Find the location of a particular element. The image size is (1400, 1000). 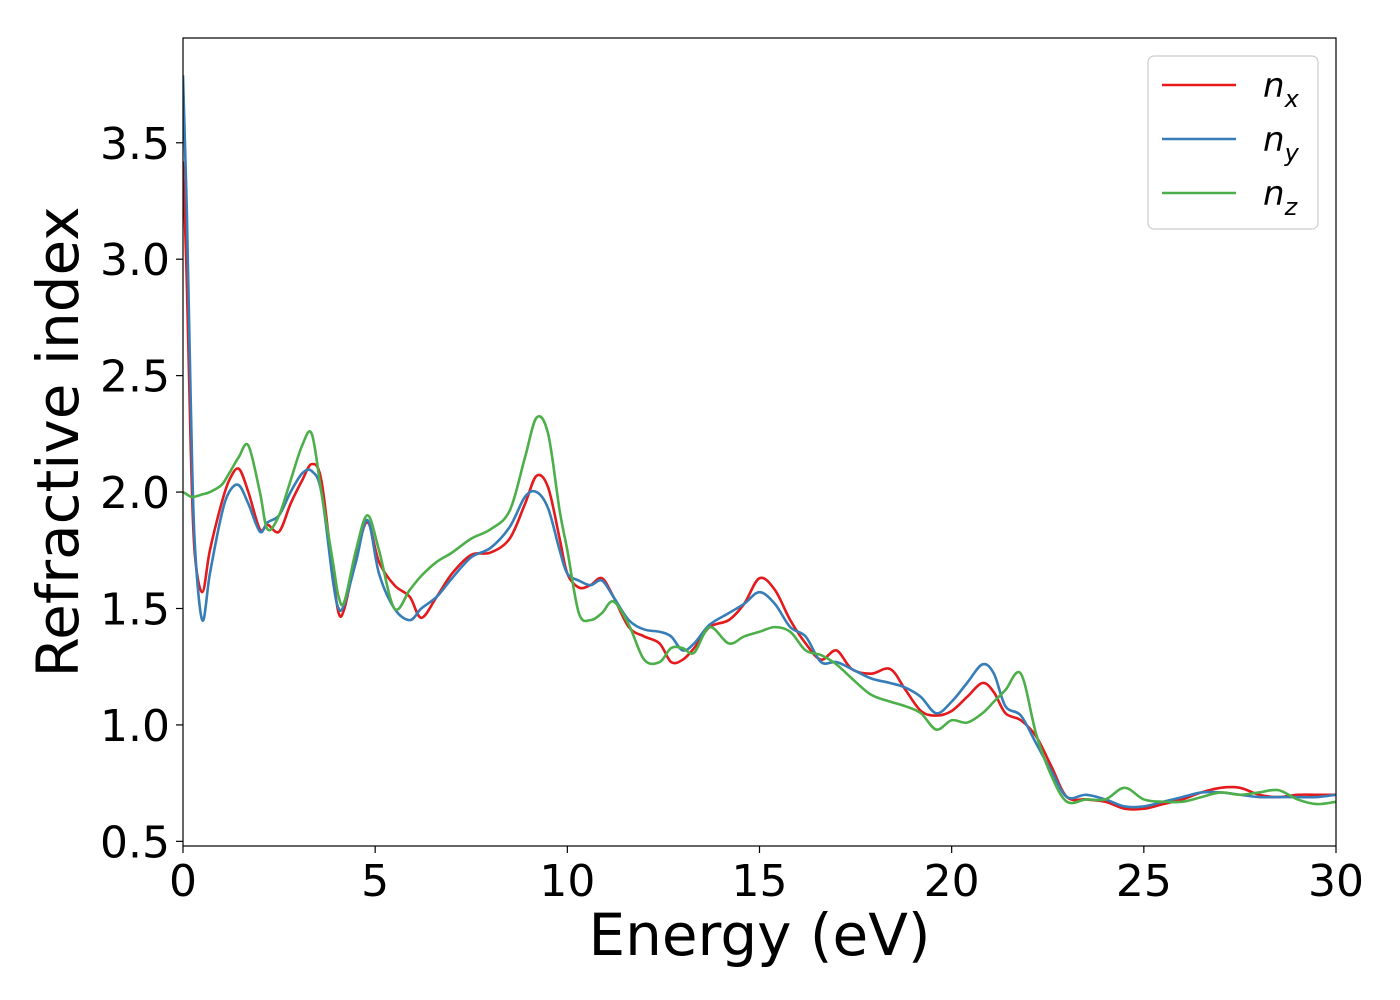

legend-box is located at coordinates (1233, 142).